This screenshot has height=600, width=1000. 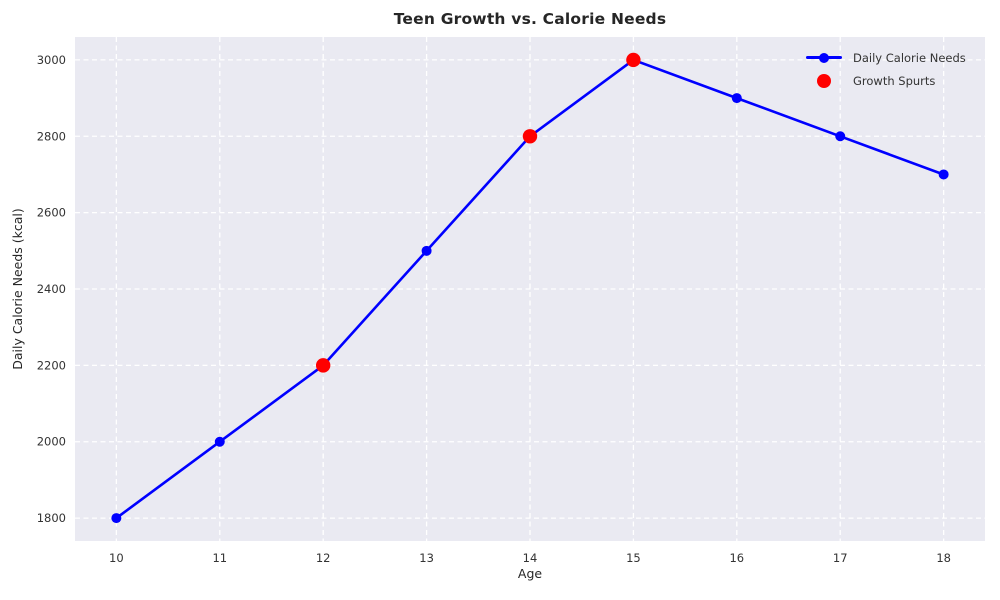 I want to click on x-tick-label: 16, so click(x=736, y=558).